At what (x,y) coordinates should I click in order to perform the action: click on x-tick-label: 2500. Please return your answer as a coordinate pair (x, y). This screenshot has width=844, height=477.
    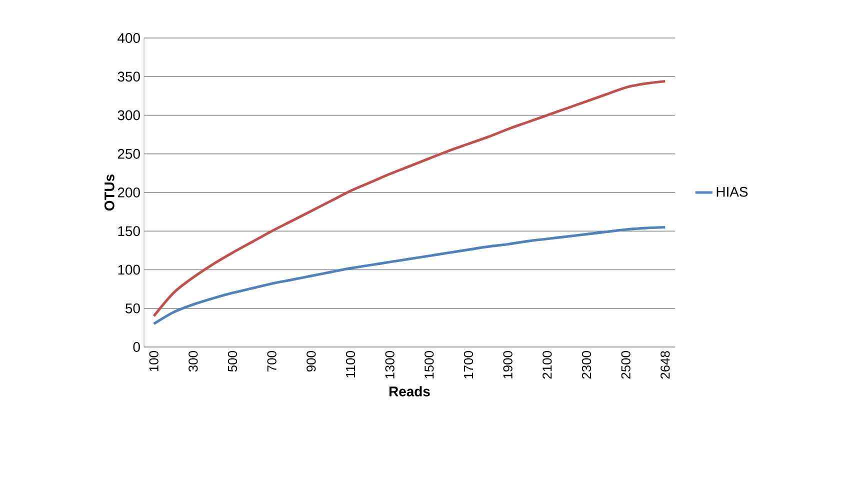
    Looking at the image, I should click on (625, 365).